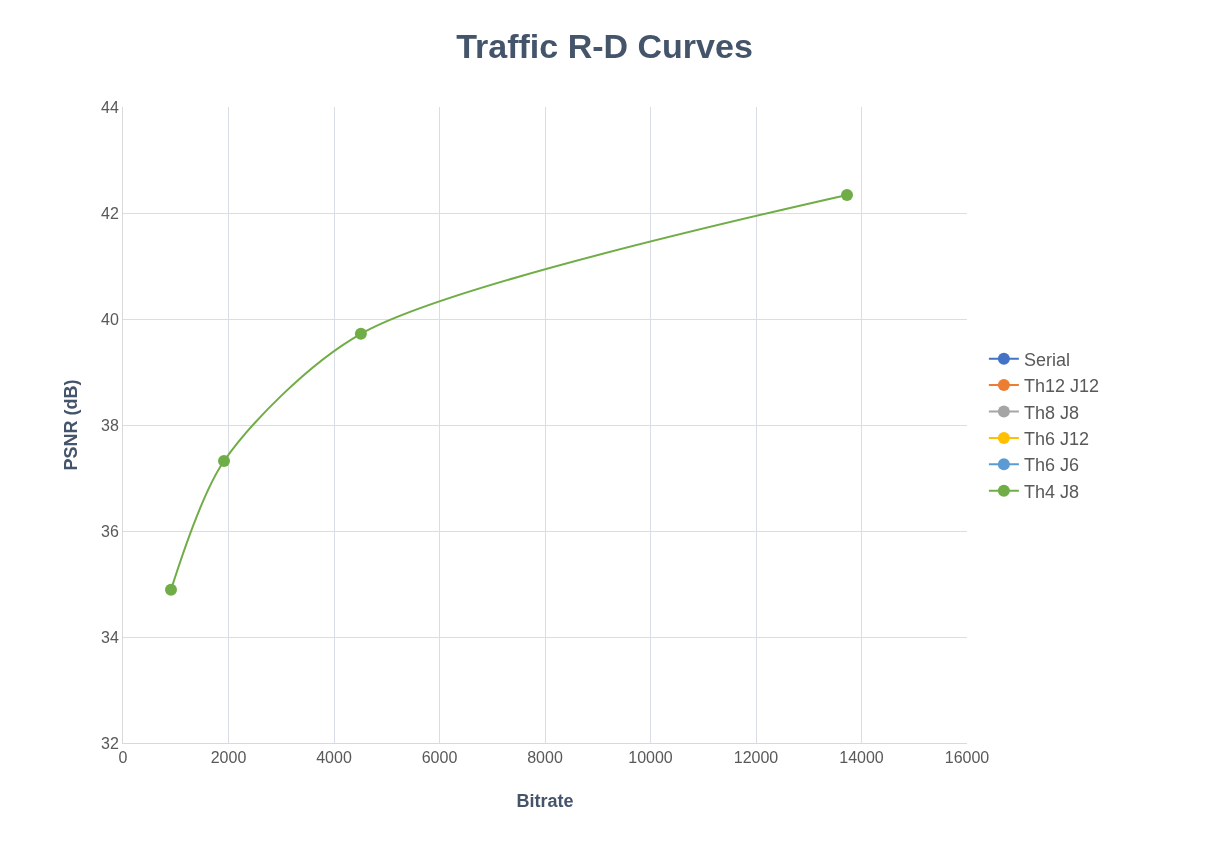 The height and width of the screenshot is (856, 1209). Describe the element at coordinates (71, 425) in the screenshot. I see `y-axis-title: PSNR (dB)` at that location.